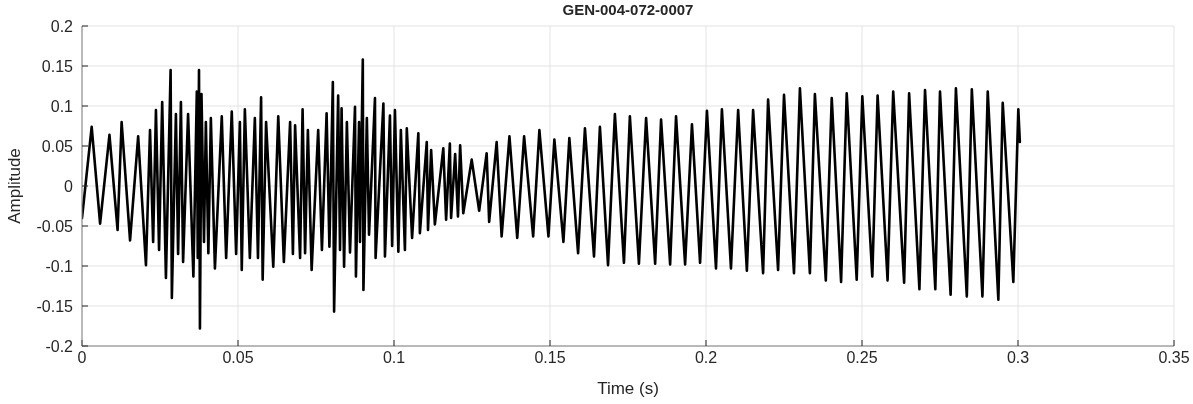  What do you see at coordinates (57, 66) in the screenshot?
I see `y-tick-label: 0.15` at bounding box center [57, 66].